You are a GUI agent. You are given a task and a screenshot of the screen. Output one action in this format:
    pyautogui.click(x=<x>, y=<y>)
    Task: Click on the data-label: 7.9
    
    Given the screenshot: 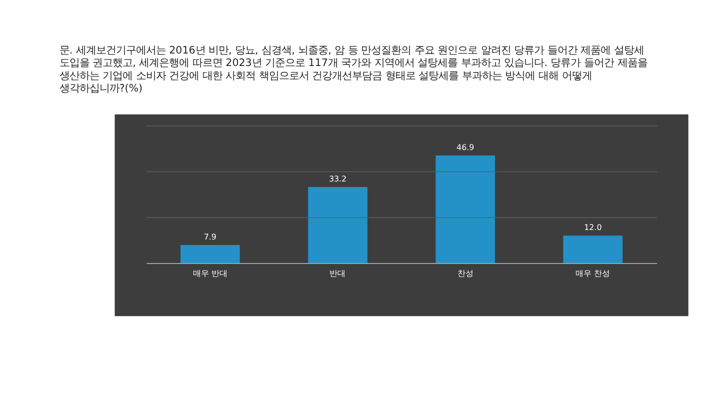 What is the action you would take?
    pyautogui.click(x=210, y=237)
    